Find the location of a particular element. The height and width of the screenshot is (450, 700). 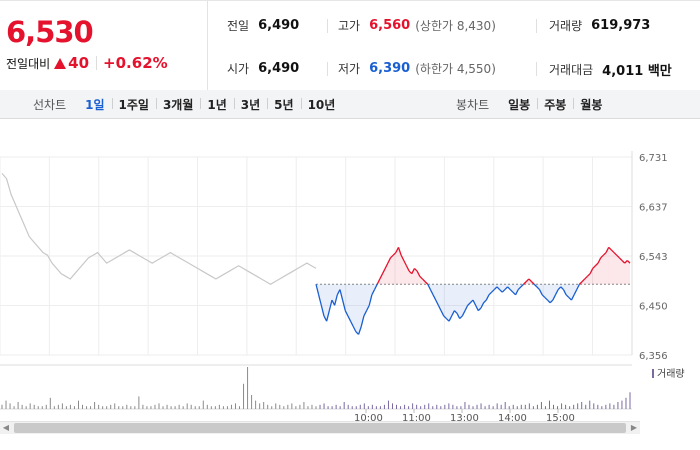

change-percent: +0.62% is located at coordinates (135, 63).